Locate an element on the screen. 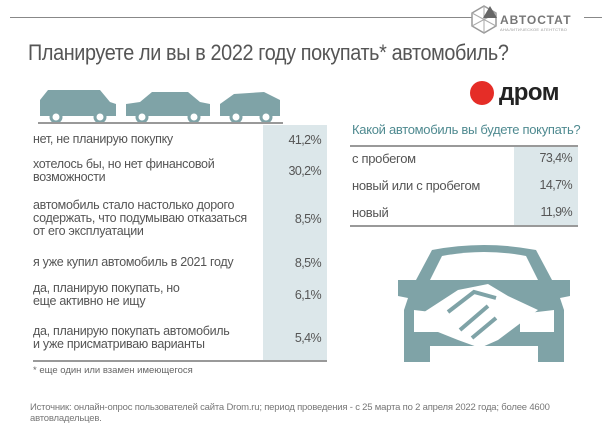 Image resolution: width=607 pixels, height=424 pixels. footnote: * еще один или взамен имеющегося is located at coordinates (113, 370).